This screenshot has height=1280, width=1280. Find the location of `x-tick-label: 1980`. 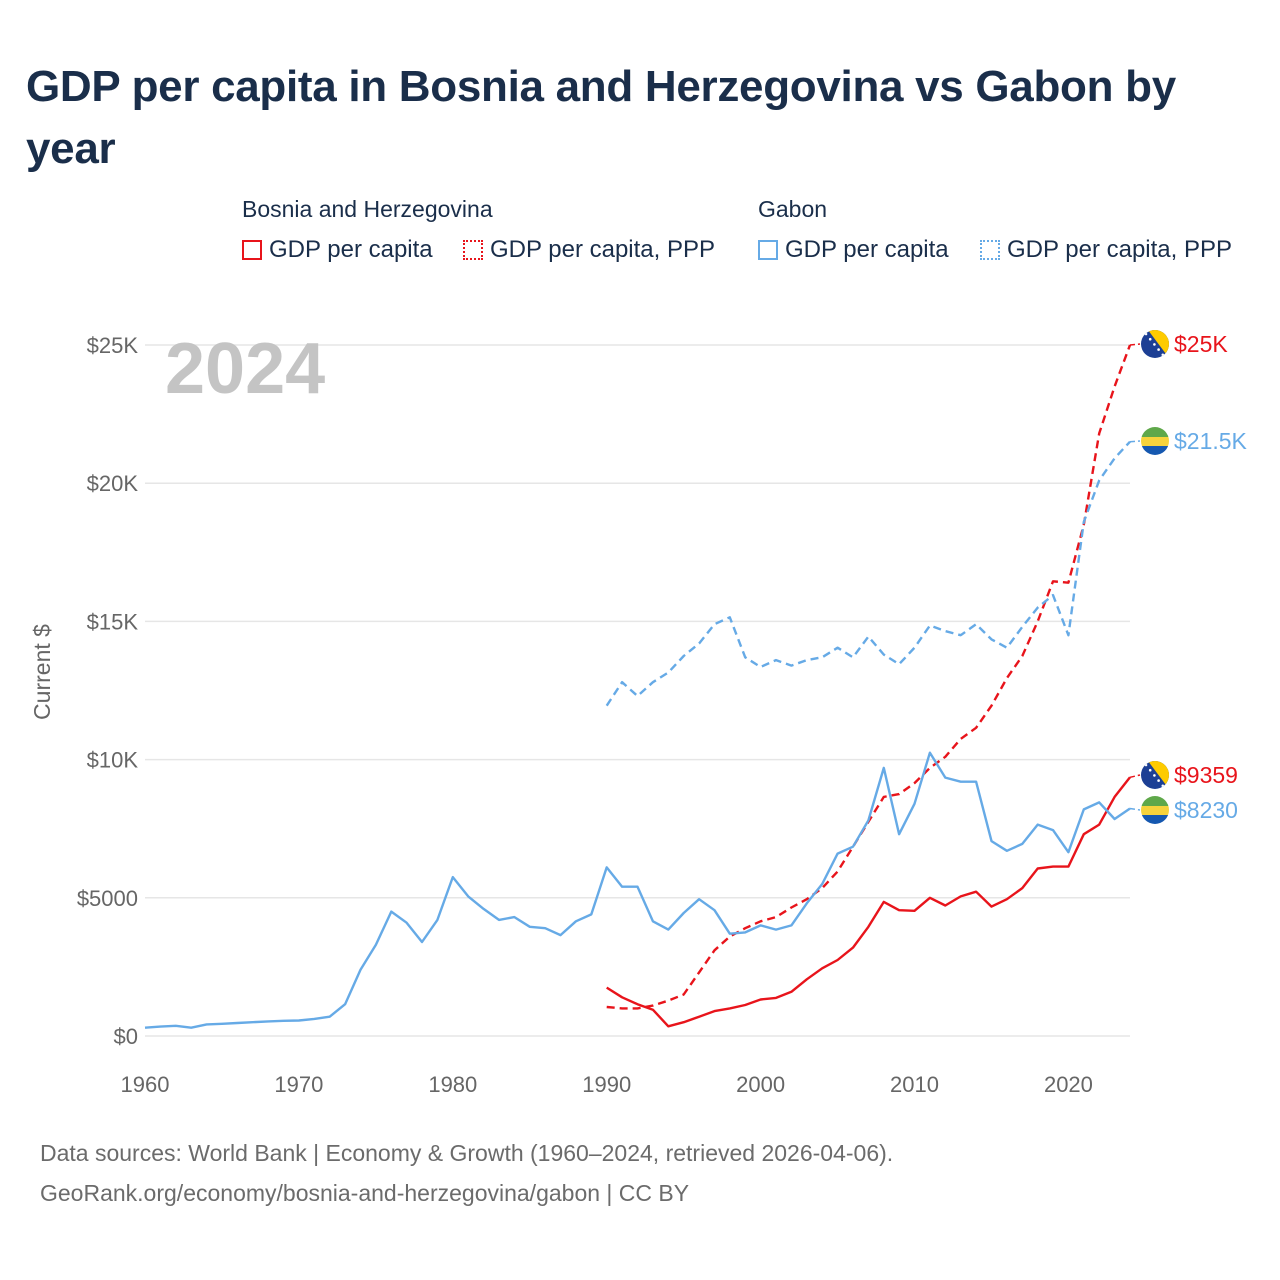

x-tick-label: 1980 is located at coordinates (452, 1084).